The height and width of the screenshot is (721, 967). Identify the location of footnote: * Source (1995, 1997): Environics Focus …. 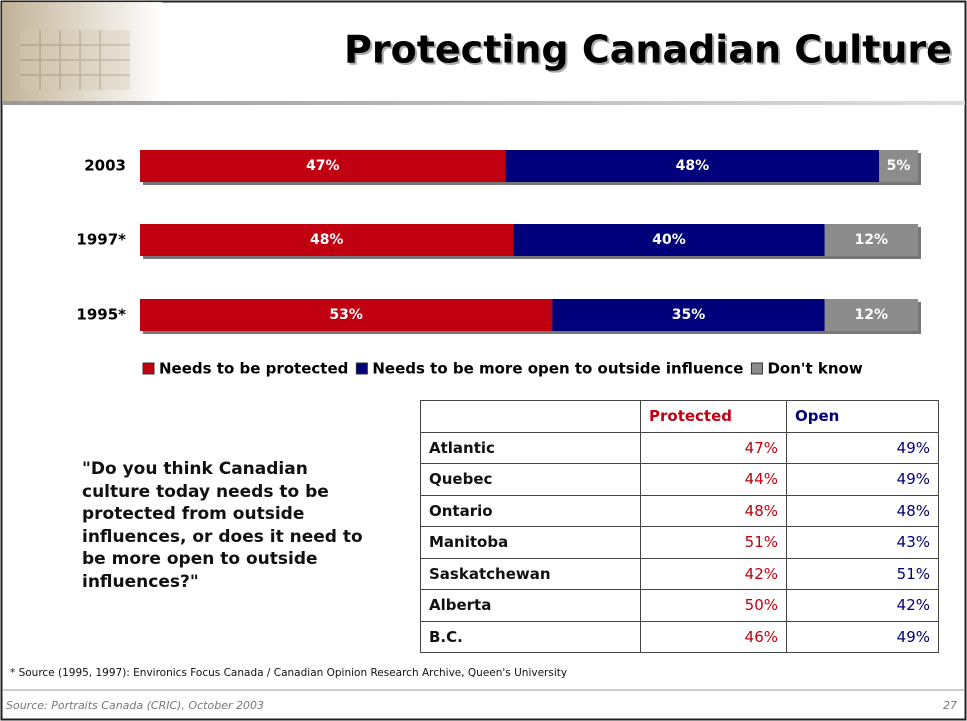
(289, 673).